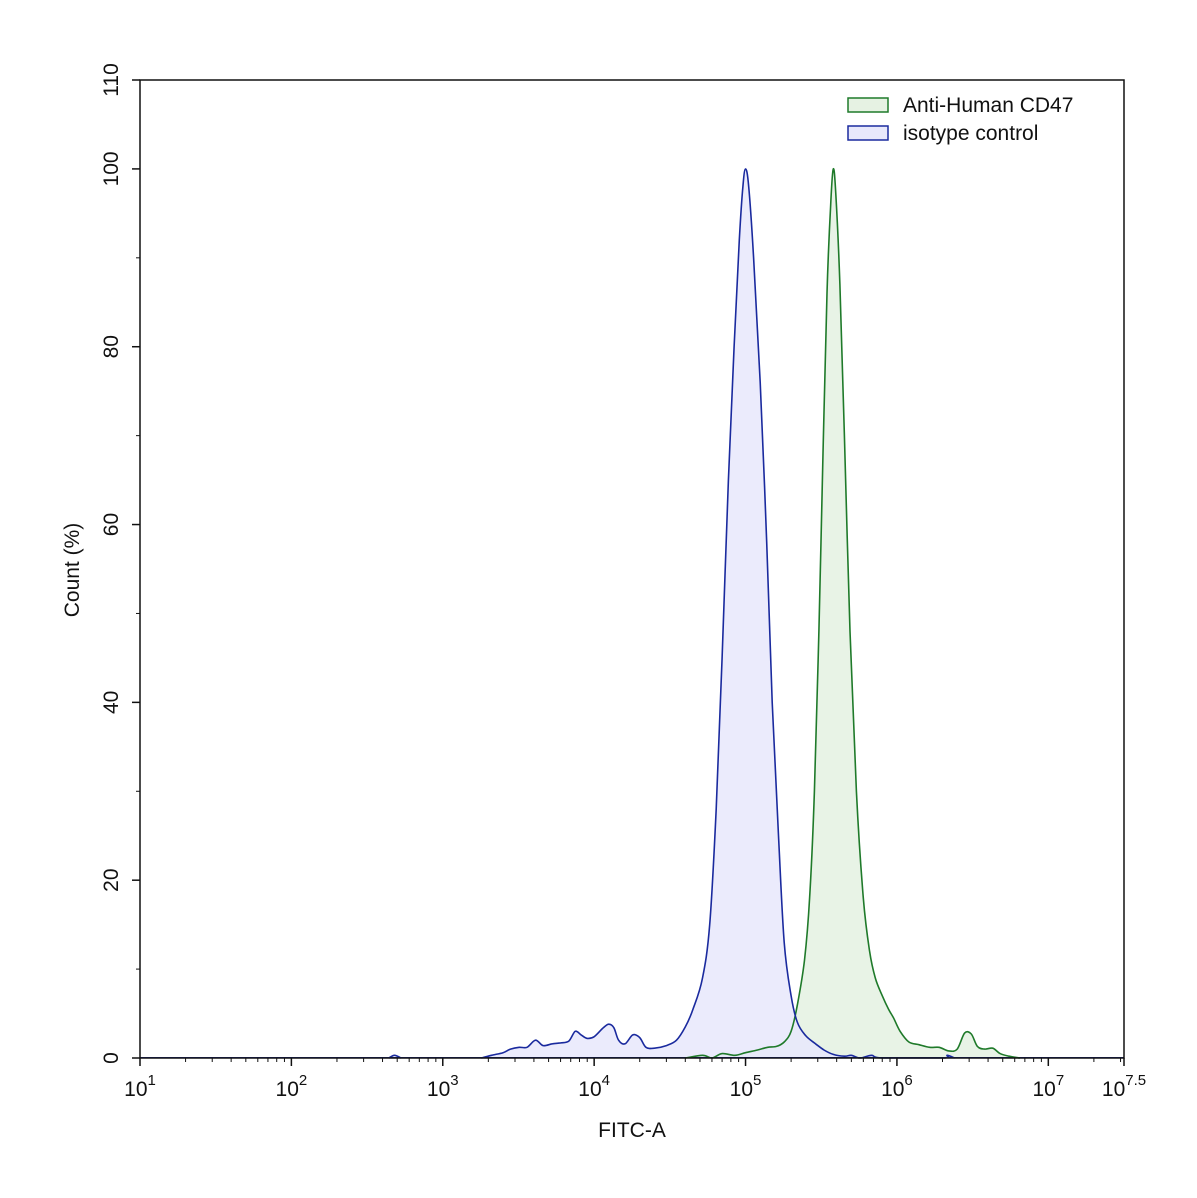 The width and height of the screenshot is (1197, 1198). I want to click on y-tick-label: 0, so click(111, 1058).